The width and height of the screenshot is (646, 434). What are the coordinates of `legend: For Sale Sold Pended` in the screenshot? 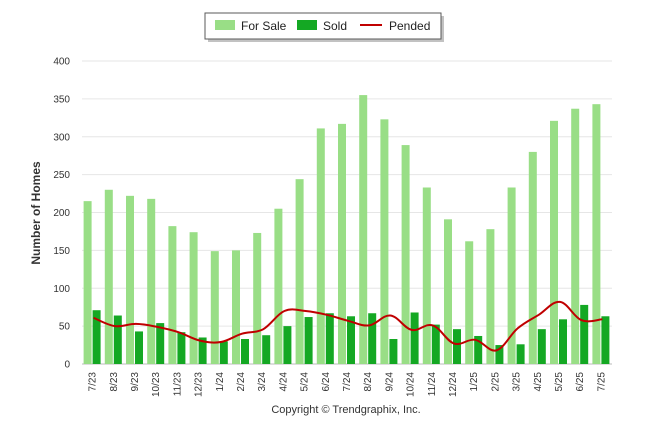 It's located at (324, 27).